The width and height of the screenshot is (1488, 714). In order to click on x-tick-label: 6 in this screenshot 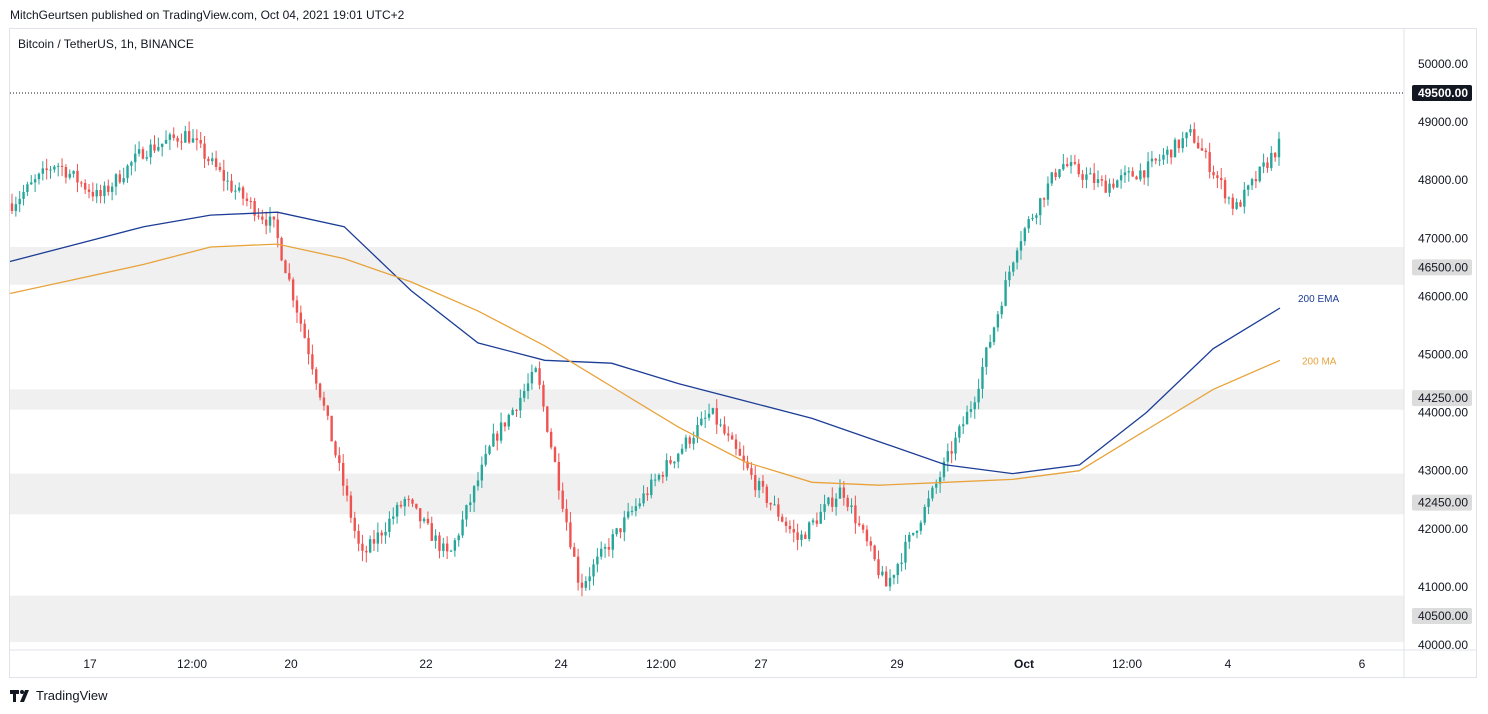, I will do `click(1362, 664)`.